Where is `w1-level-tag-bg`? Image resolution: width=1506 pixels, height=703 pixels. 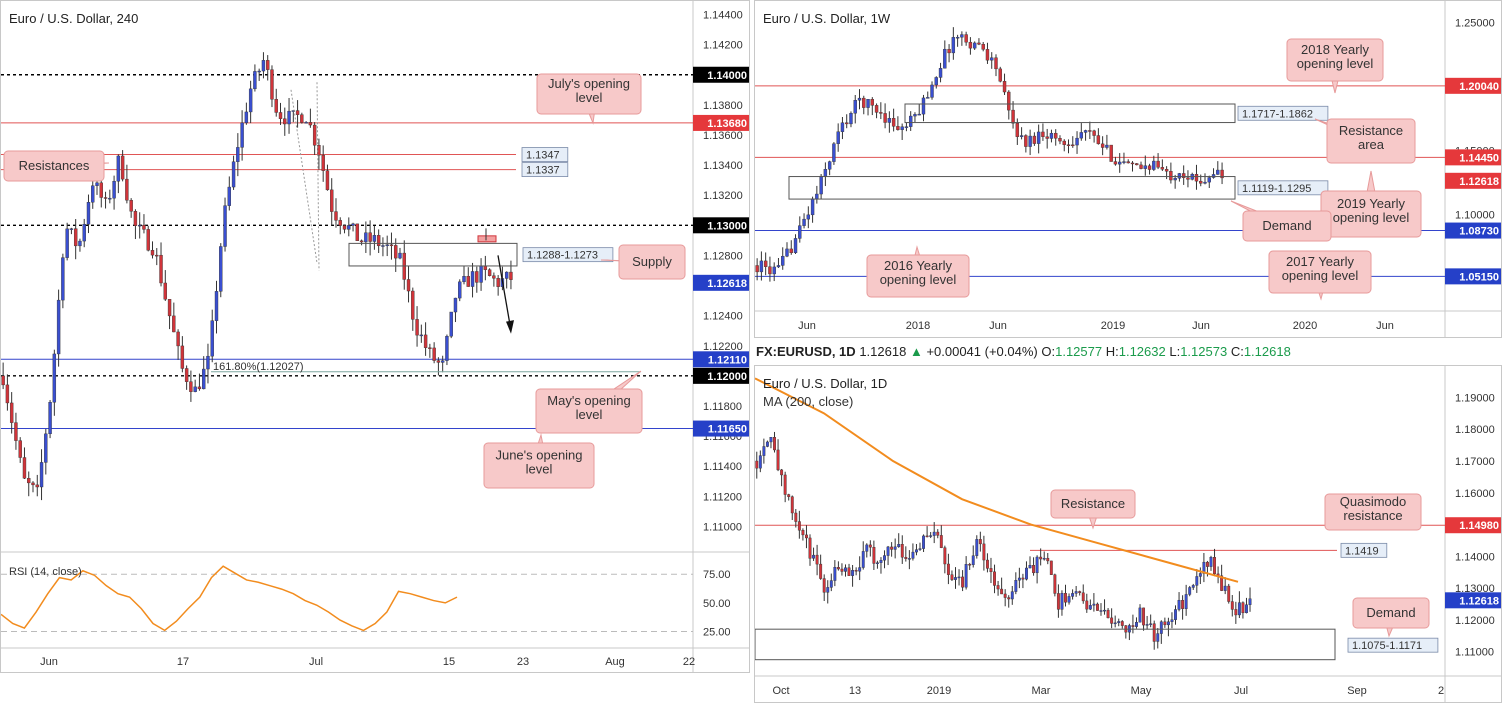 w1-level-tag-bg is located at coordinates (1473, 230).